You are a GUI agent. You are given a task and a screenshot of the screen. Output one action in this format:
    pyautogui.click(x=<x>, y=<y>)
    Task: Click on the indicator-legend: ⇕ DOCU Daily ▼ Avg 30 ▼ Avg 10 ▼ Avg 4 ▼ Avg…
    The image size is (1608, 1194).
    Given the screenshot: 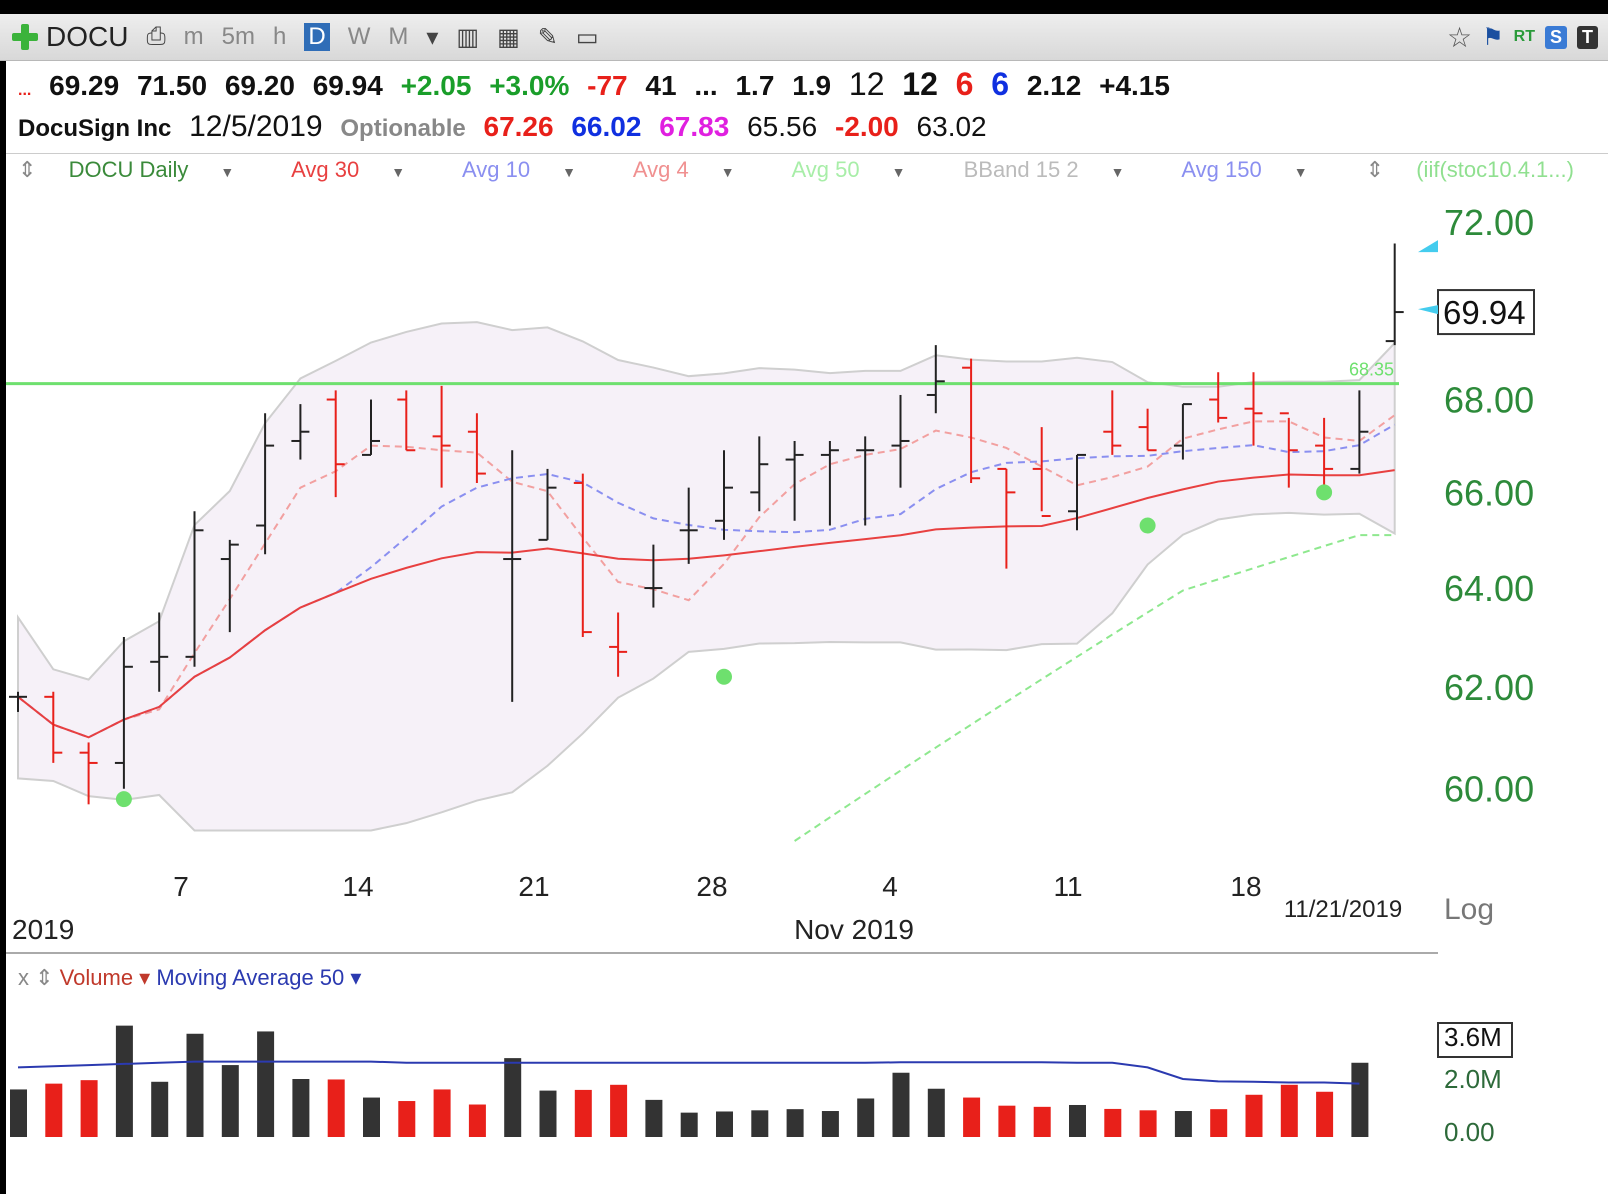 What is the action you would take?
    pyautogui.click(x=813, y=170)
    